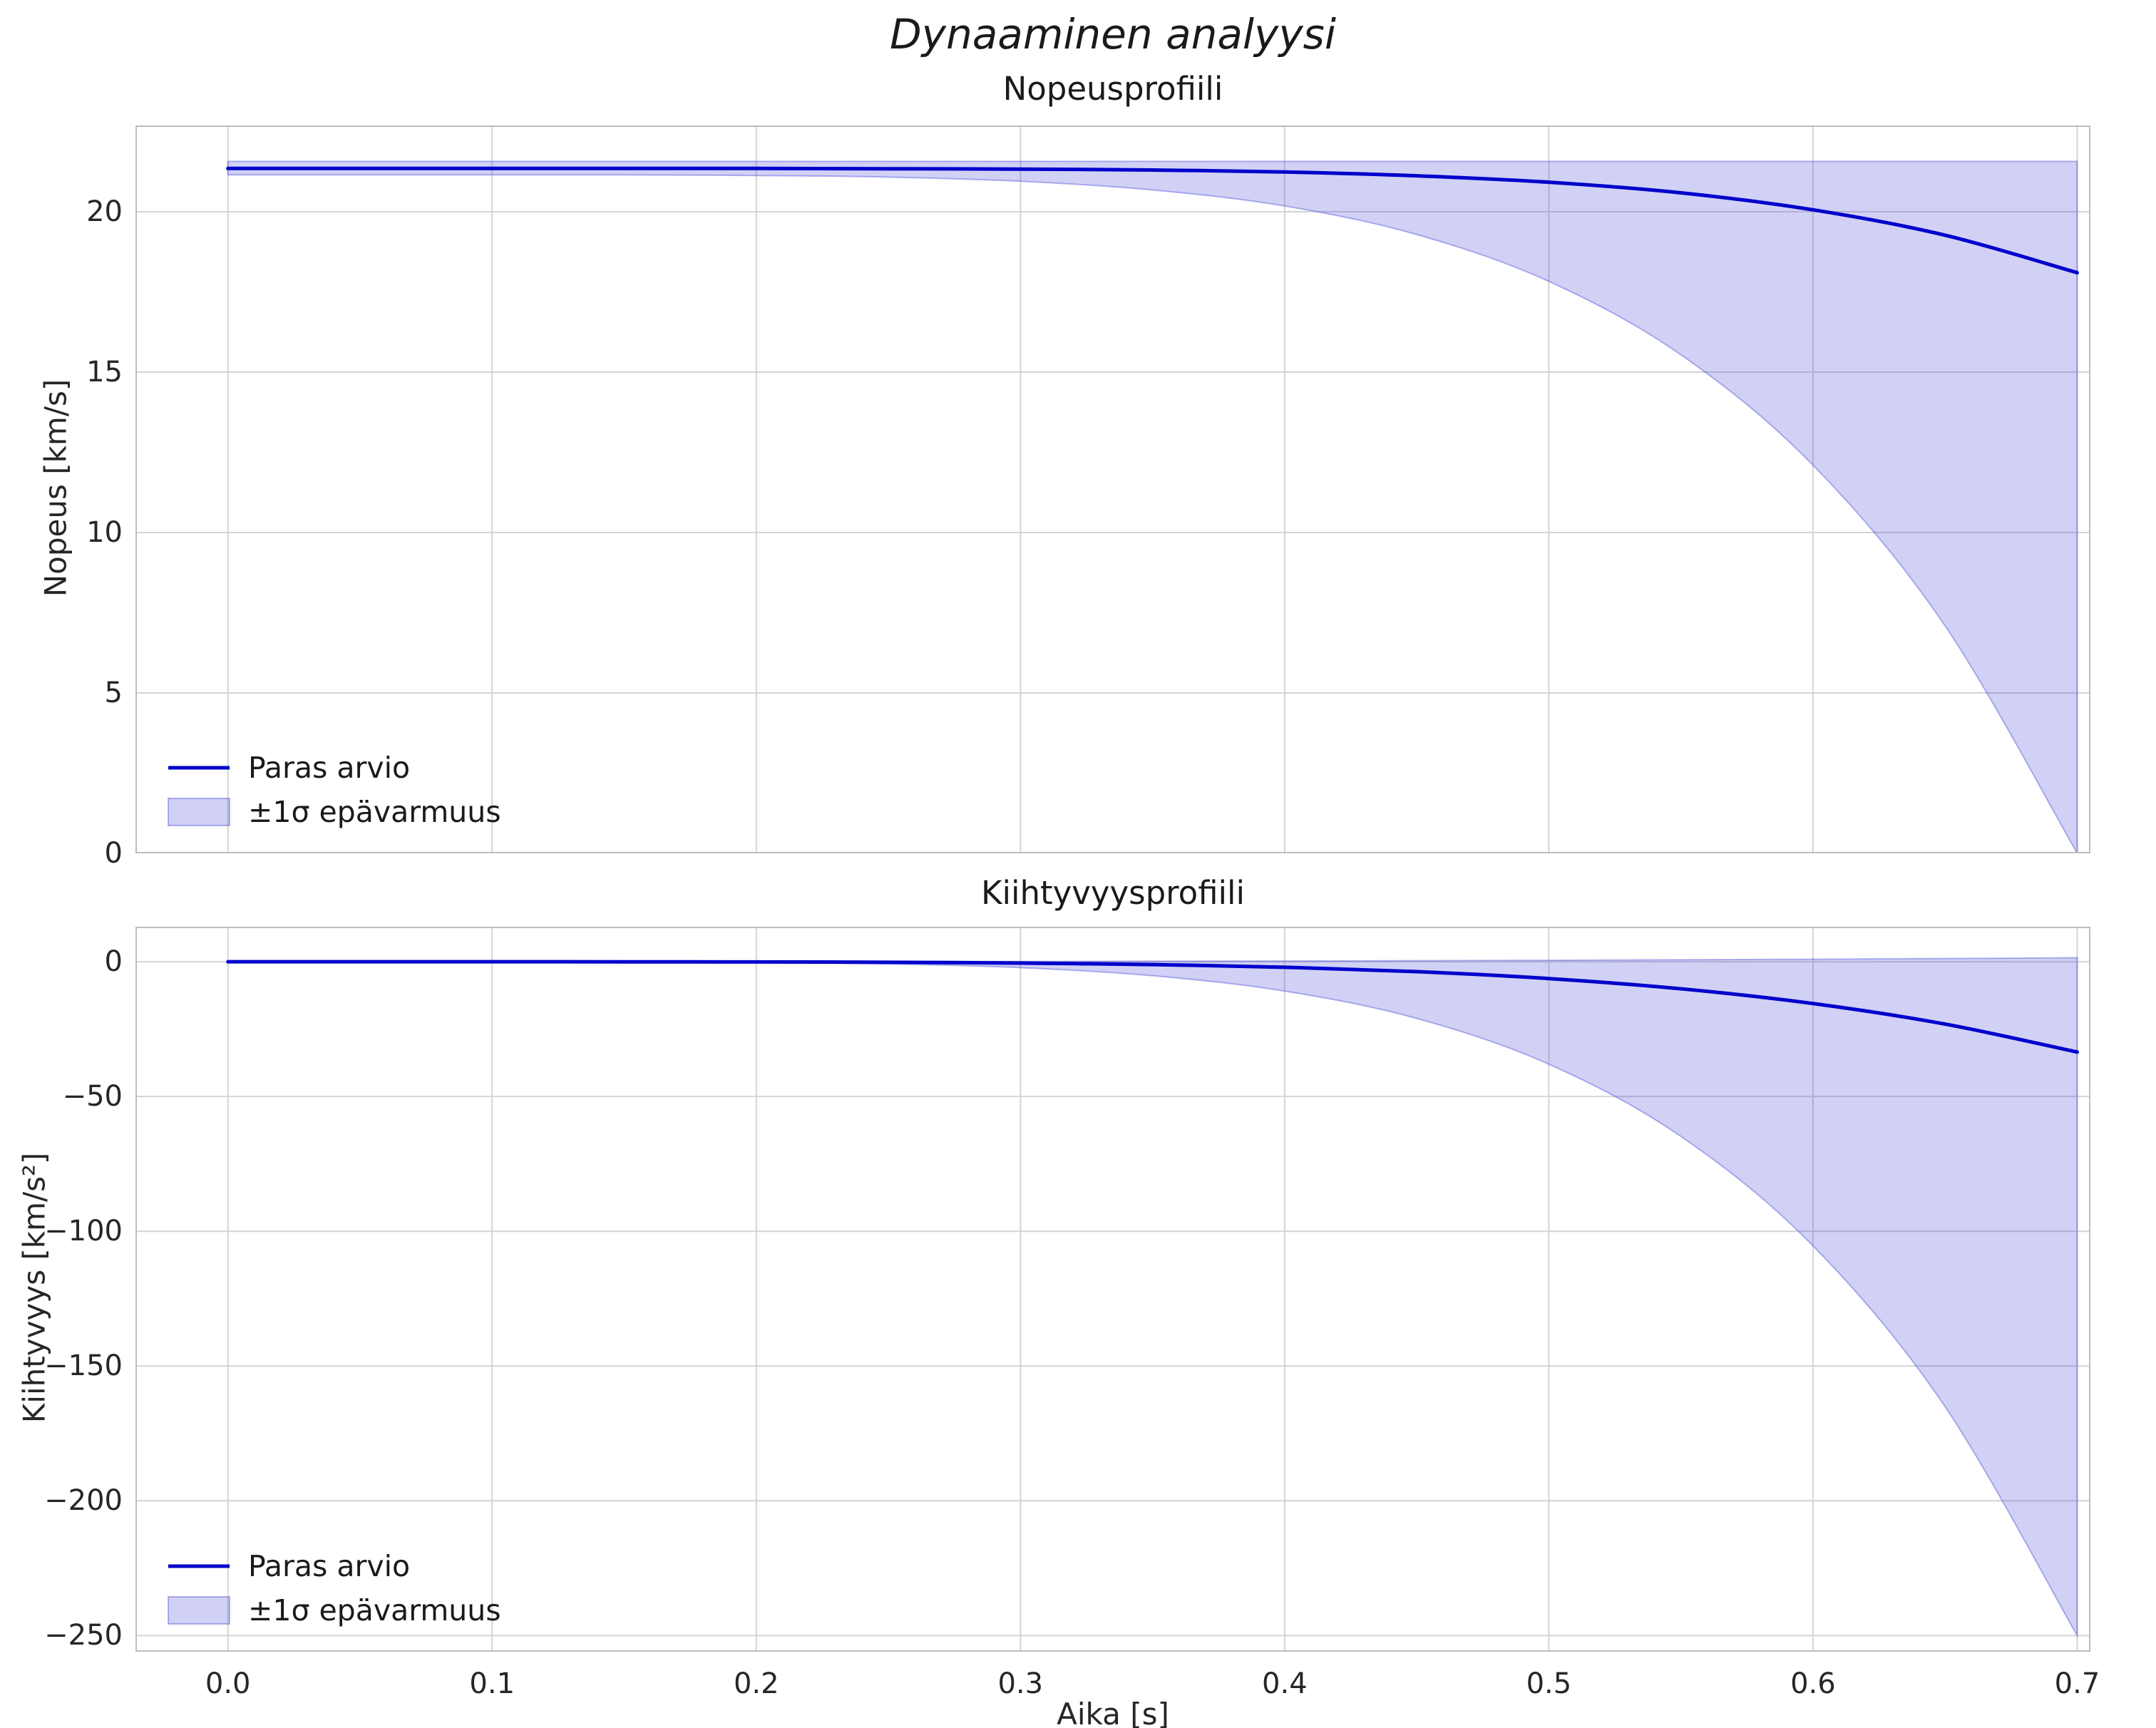 Image resolution: width=2156 pixels, height=1728 pixels. I want to click on x-tick-label: 0.0, so click(228, 1683).